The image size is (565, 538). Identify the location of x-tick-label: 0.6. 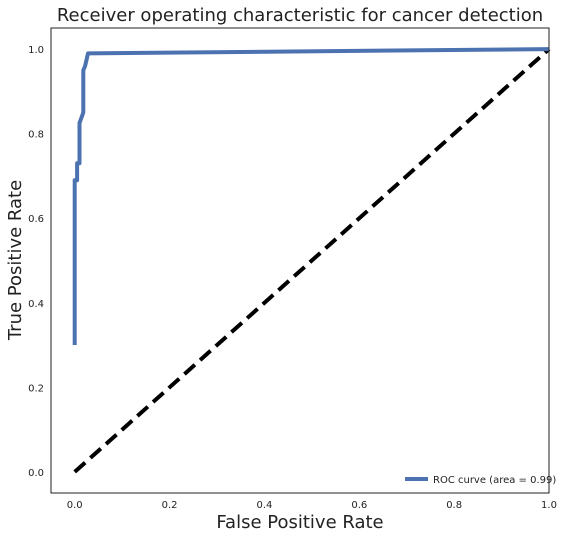
(359, 505).